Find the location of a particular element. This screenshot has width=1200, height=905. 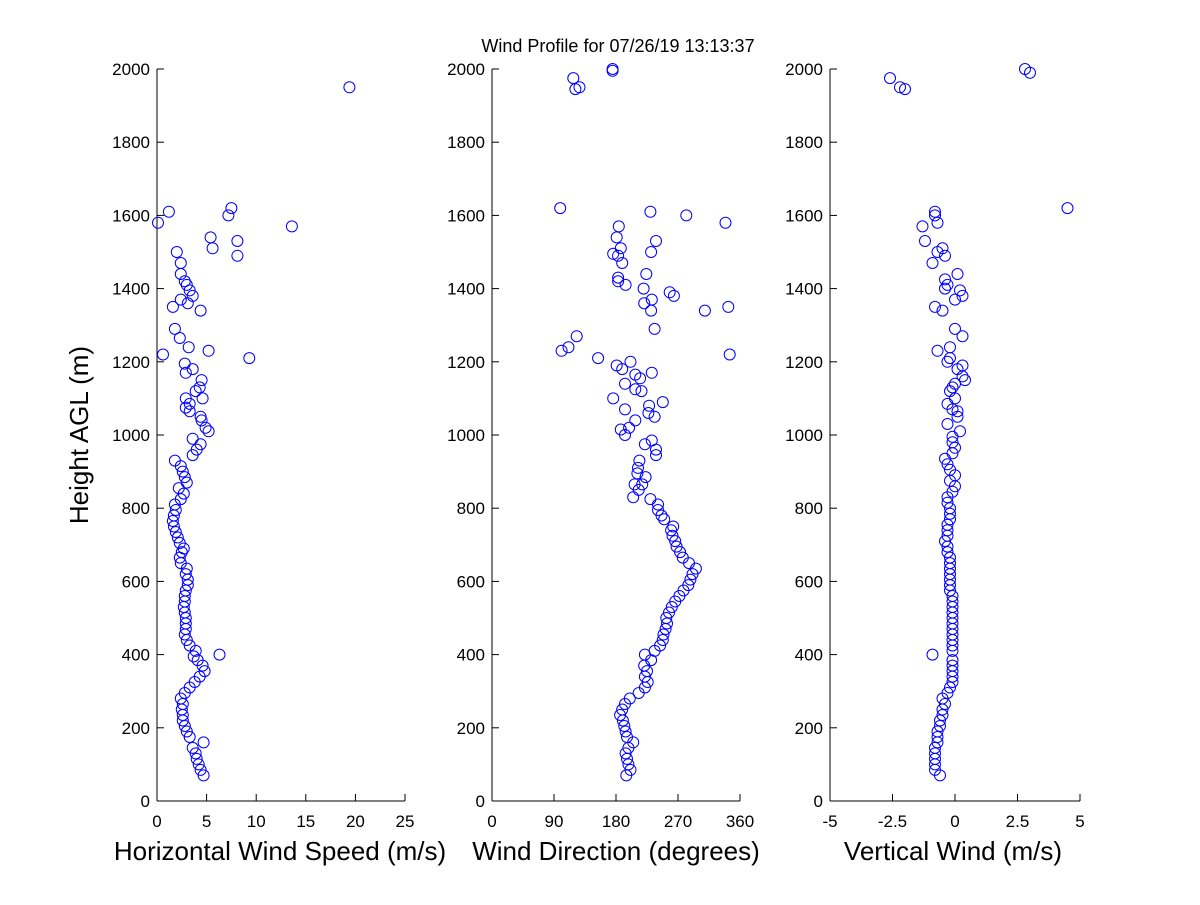

direction-x-tick-label: 180 is located at coordinates (616, 821).